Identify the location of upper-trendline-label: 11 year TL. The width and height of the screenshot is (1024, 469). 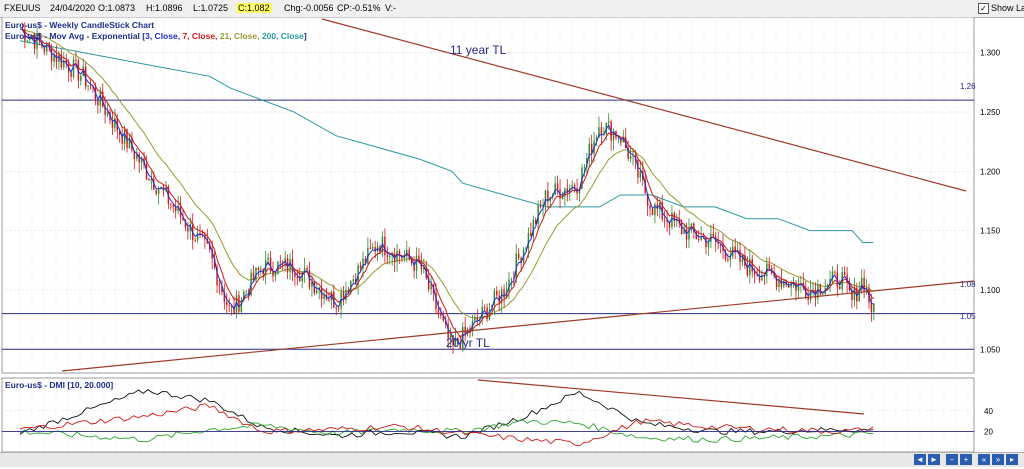
(478, 50).